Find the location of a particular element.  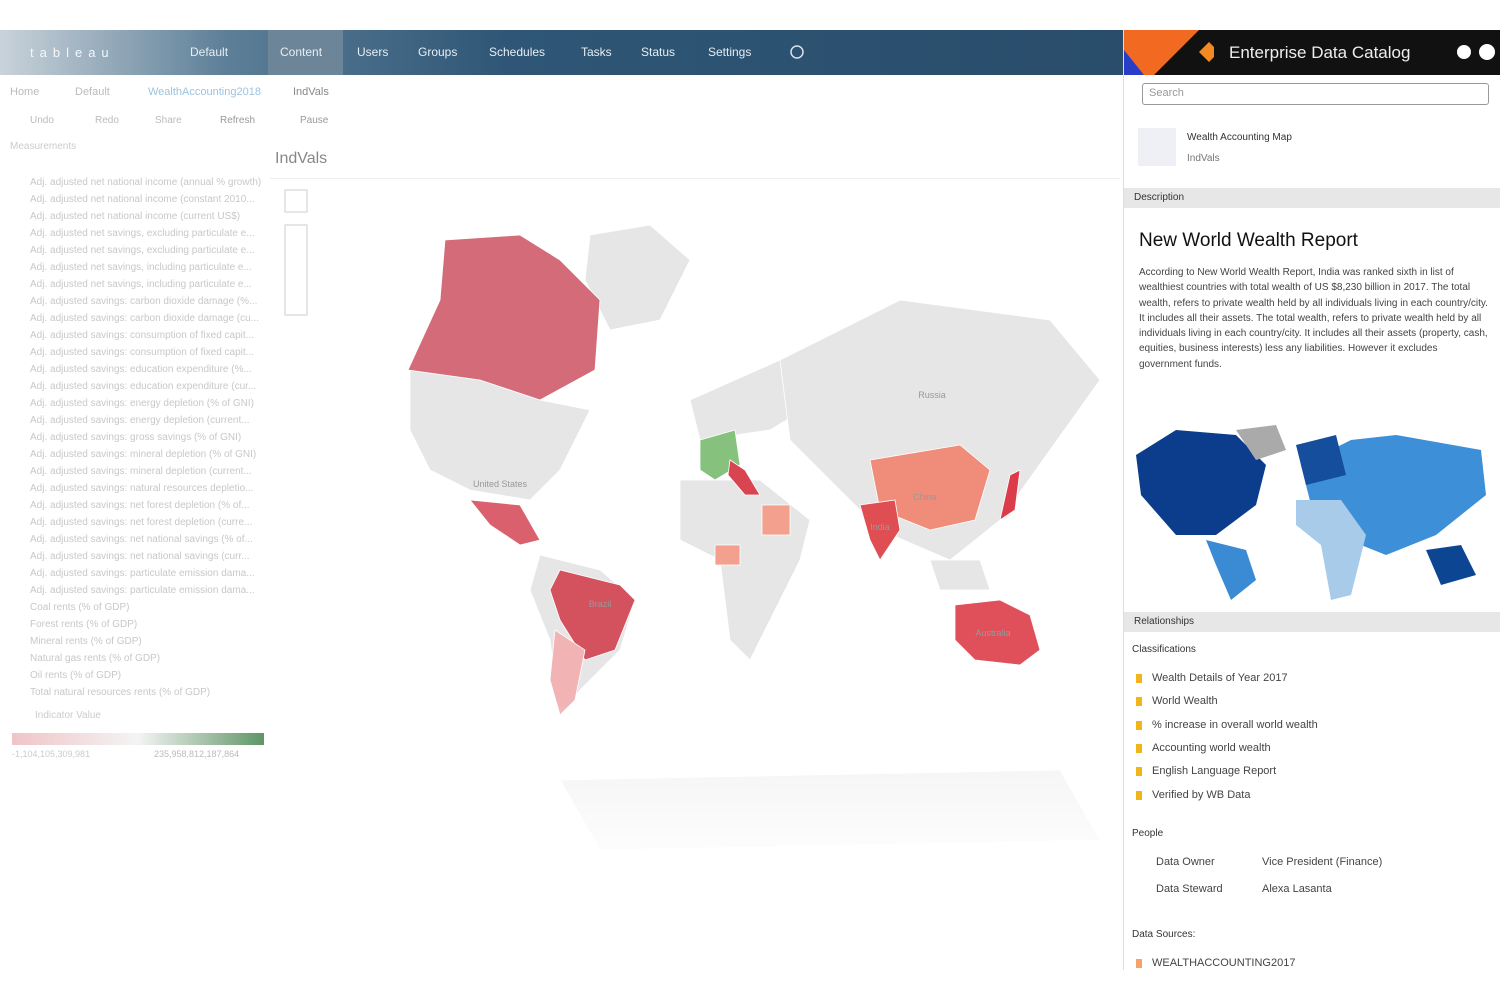

breadcrumb-item: IndVals is located at coordinates (311, 92).